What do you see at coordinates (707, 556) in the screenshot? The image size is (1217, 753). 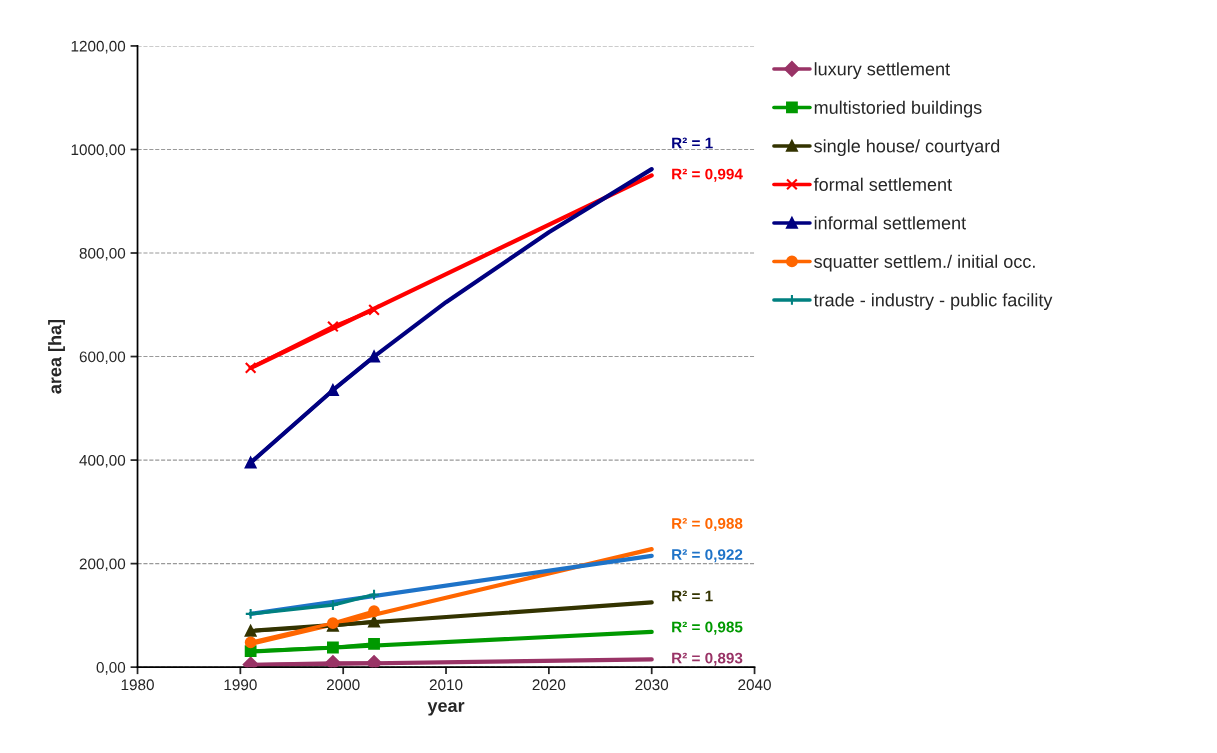 I see `annotation: R² = 0,922` at bounding box center [707, 556].